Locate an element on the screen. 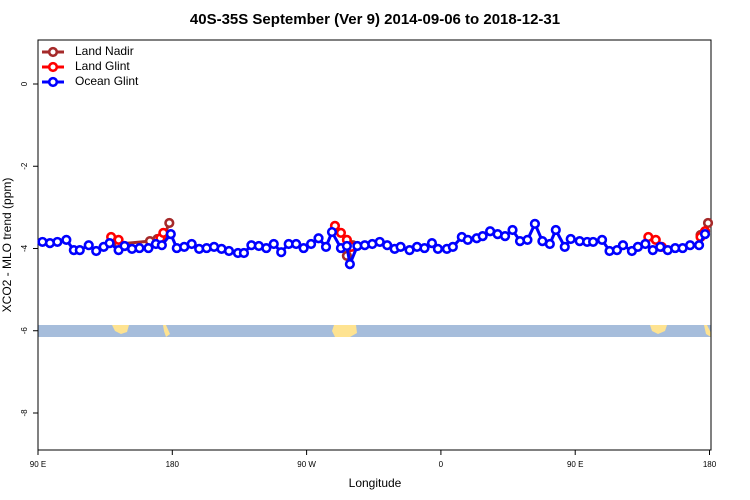  y-tick-label: -6 is located at coordinates (24, 331).